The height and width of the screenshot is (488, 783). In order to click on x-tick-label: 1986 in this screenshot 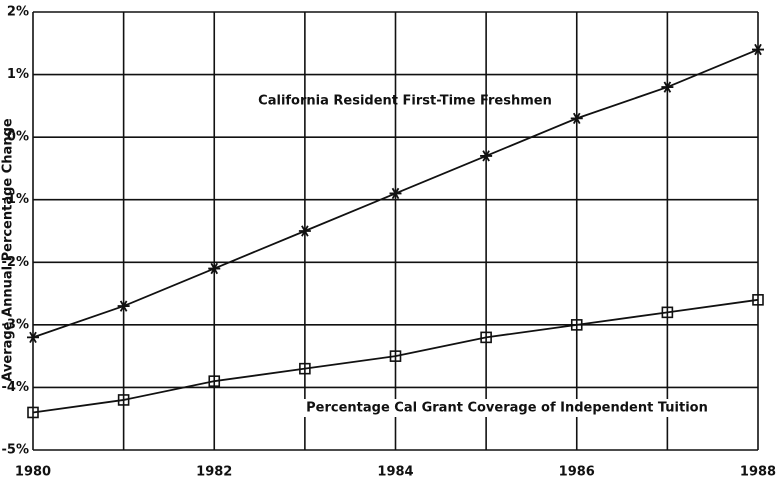, I will do `click(577, 472)`.